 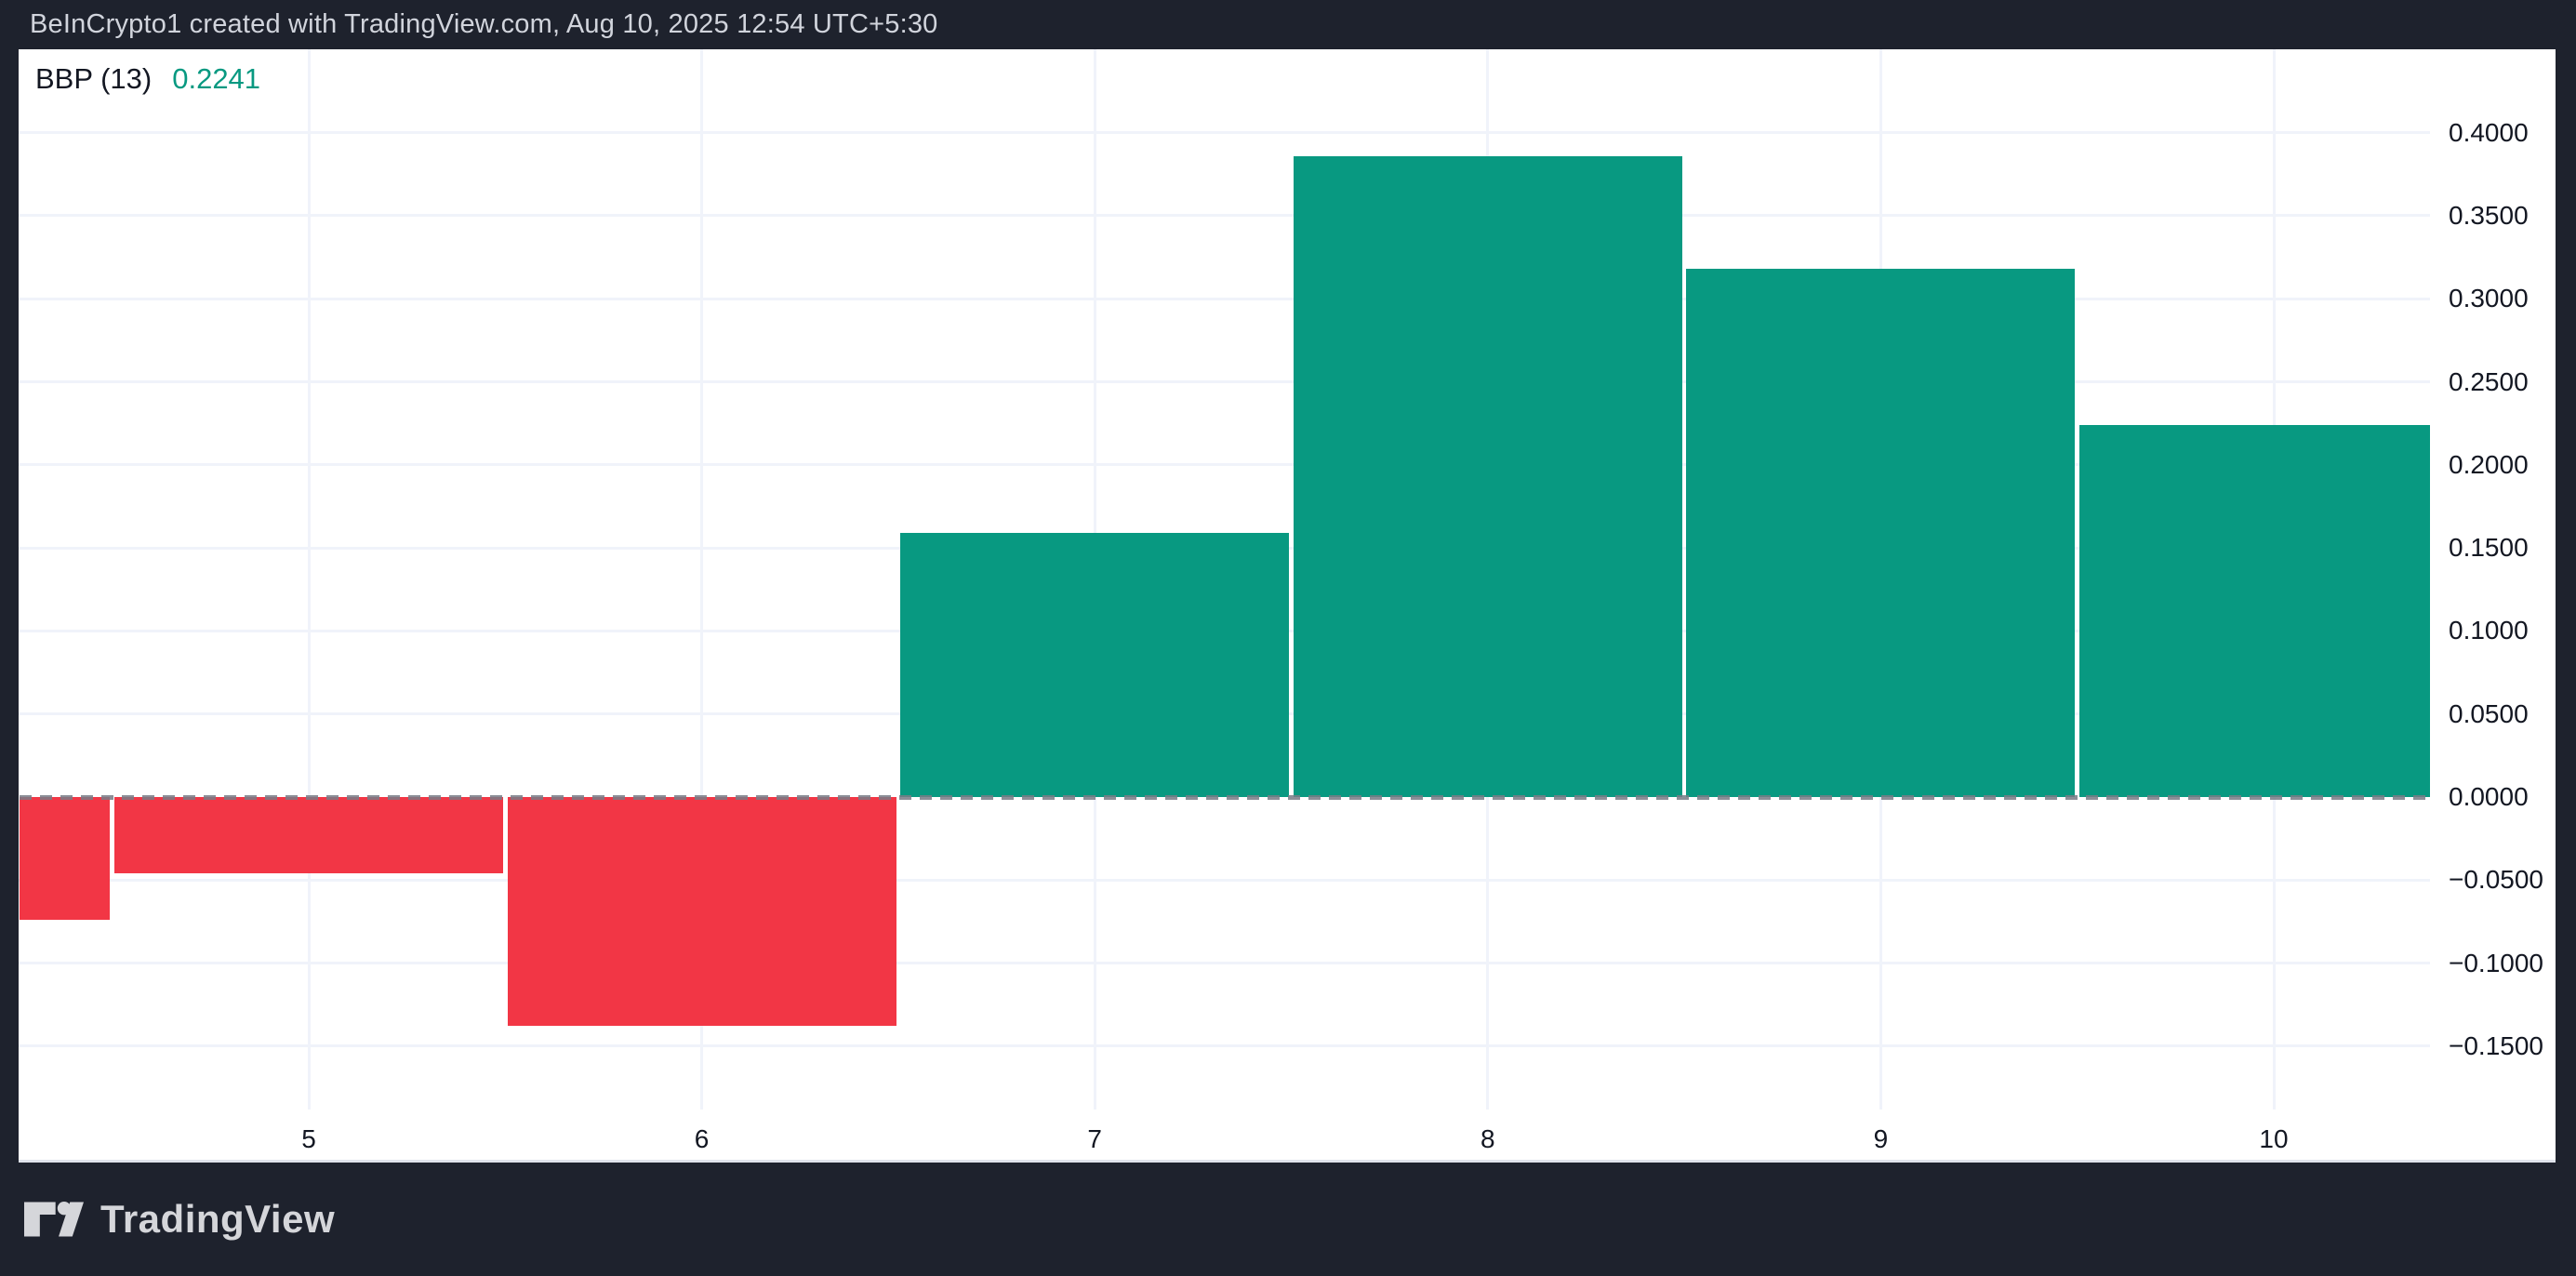 I want to click on price-axis-label: 0.3000, so click(x=2489, y=298).